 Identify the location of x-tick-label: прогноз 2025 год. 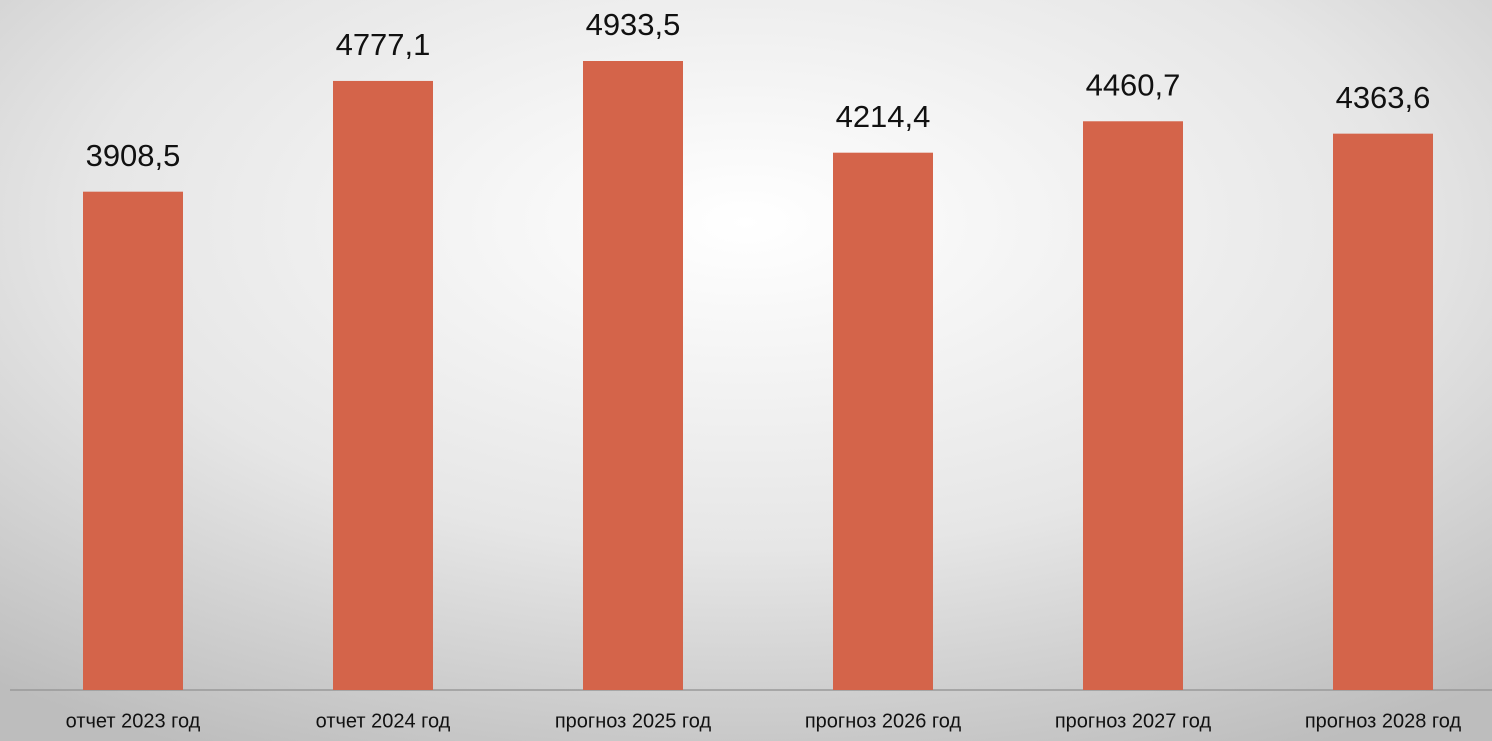
(633, 721).